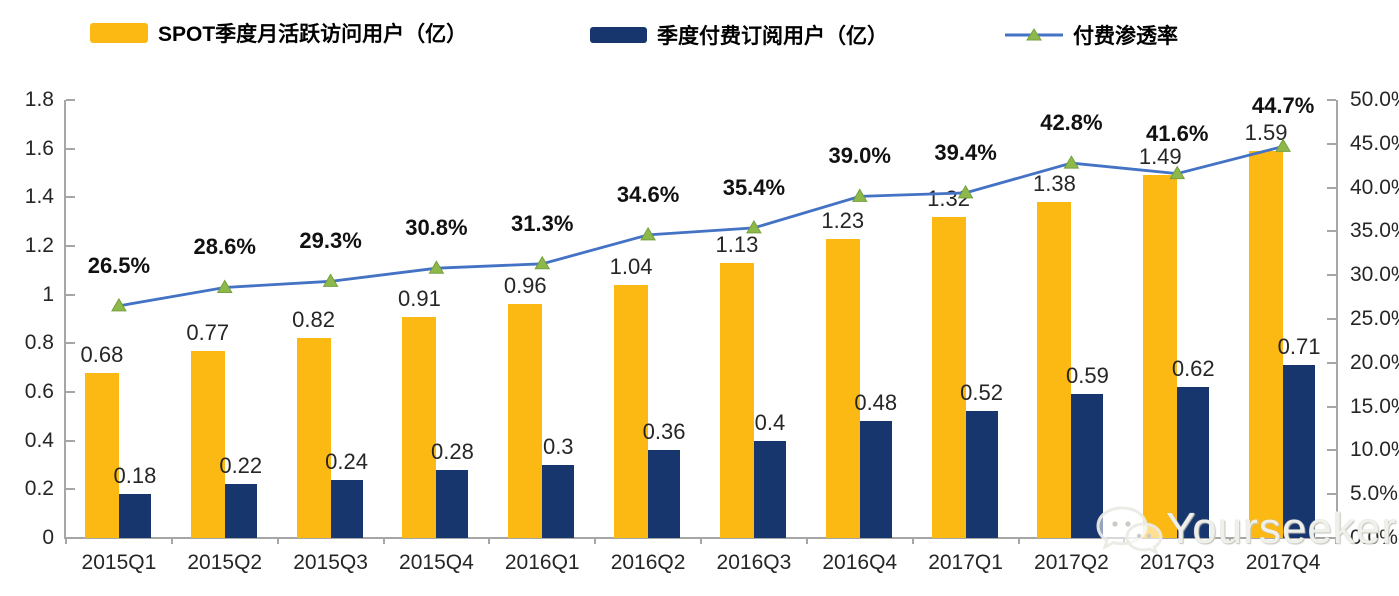 This screenshot has height=596, width=1399. What do you see at coordinates (346, 461) in the screenshot?
I see `subscriber-bar-value-label: 0.24` at bounding box center [346, 461].